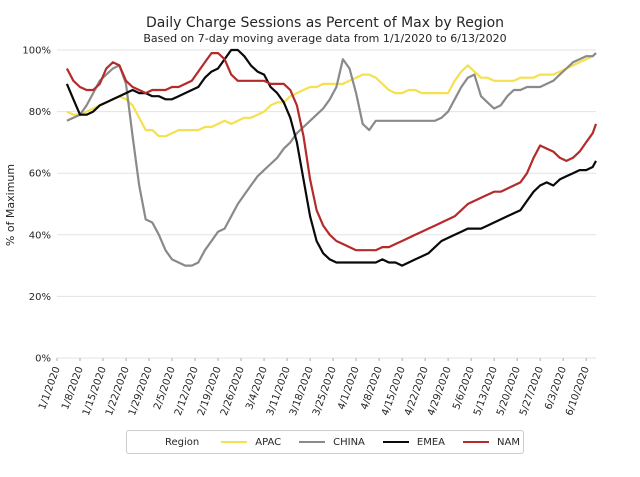 The height and width of the screenshot is (477, 640). Describe the element at coordinates (165, 388) in the screenshot. I see `x-tick-label: 2/5/2020` at that location.